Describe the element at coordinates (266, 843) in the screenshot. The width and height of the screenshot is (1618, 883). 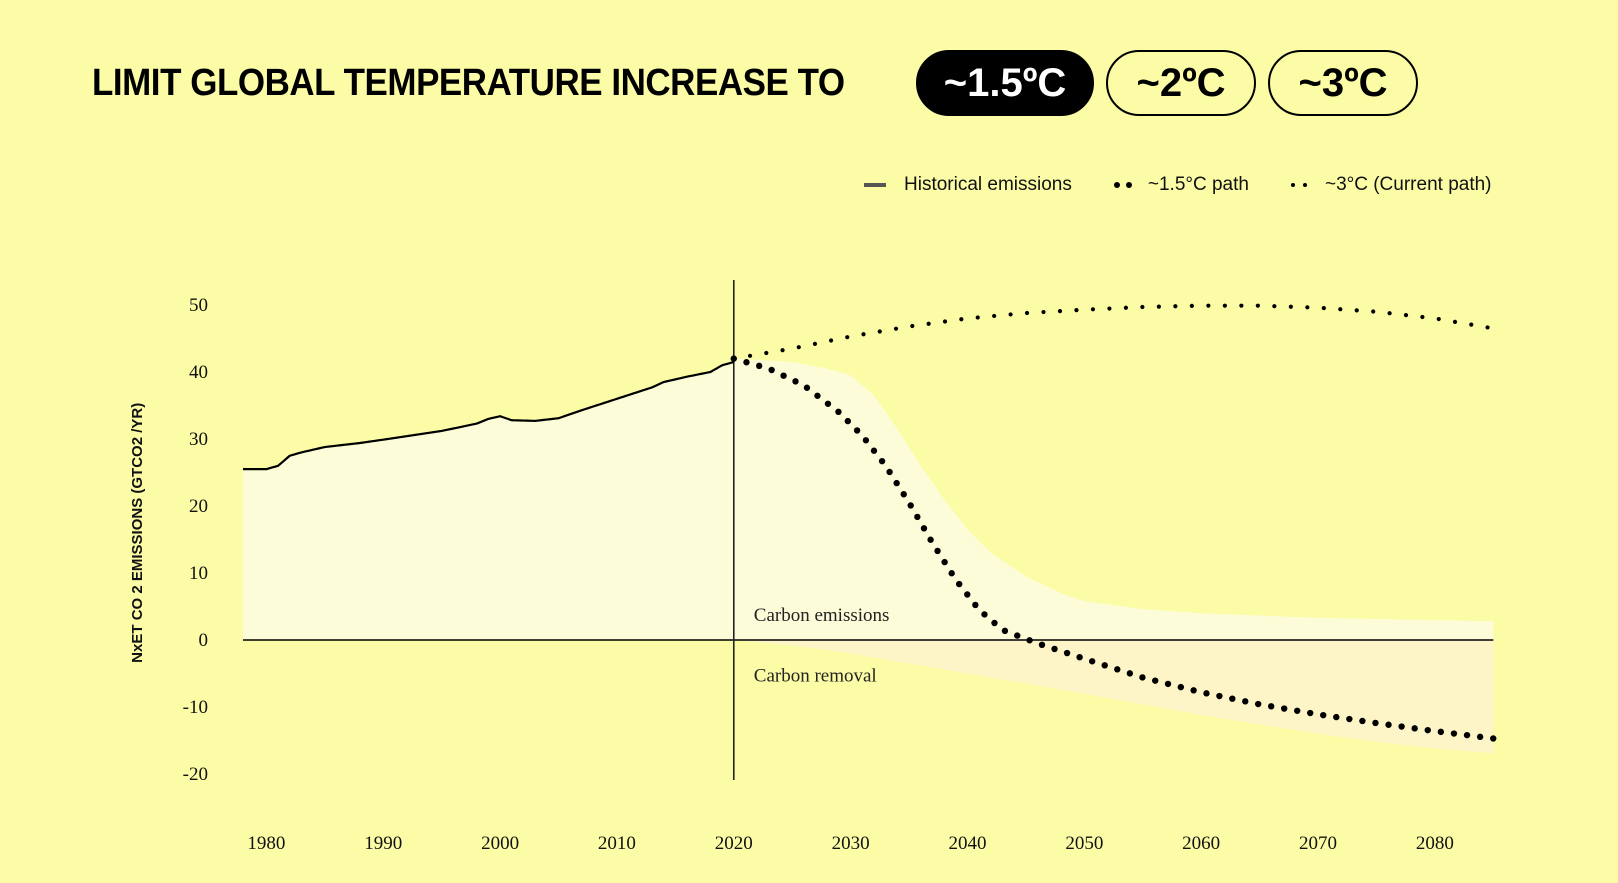
I see `x-tick-label: 1980` at that location.